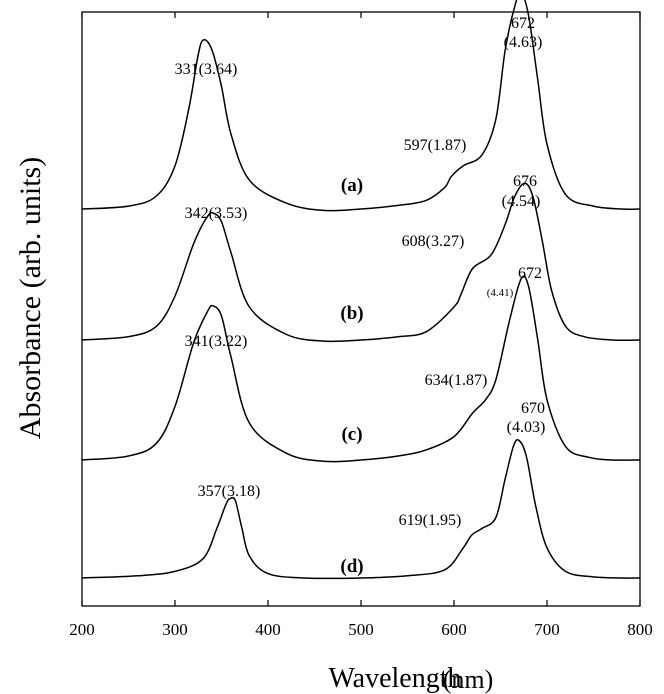  Describe the element at coordinates (533, 408) in the screenshot. I see `peak-annotation: 670` at that location.